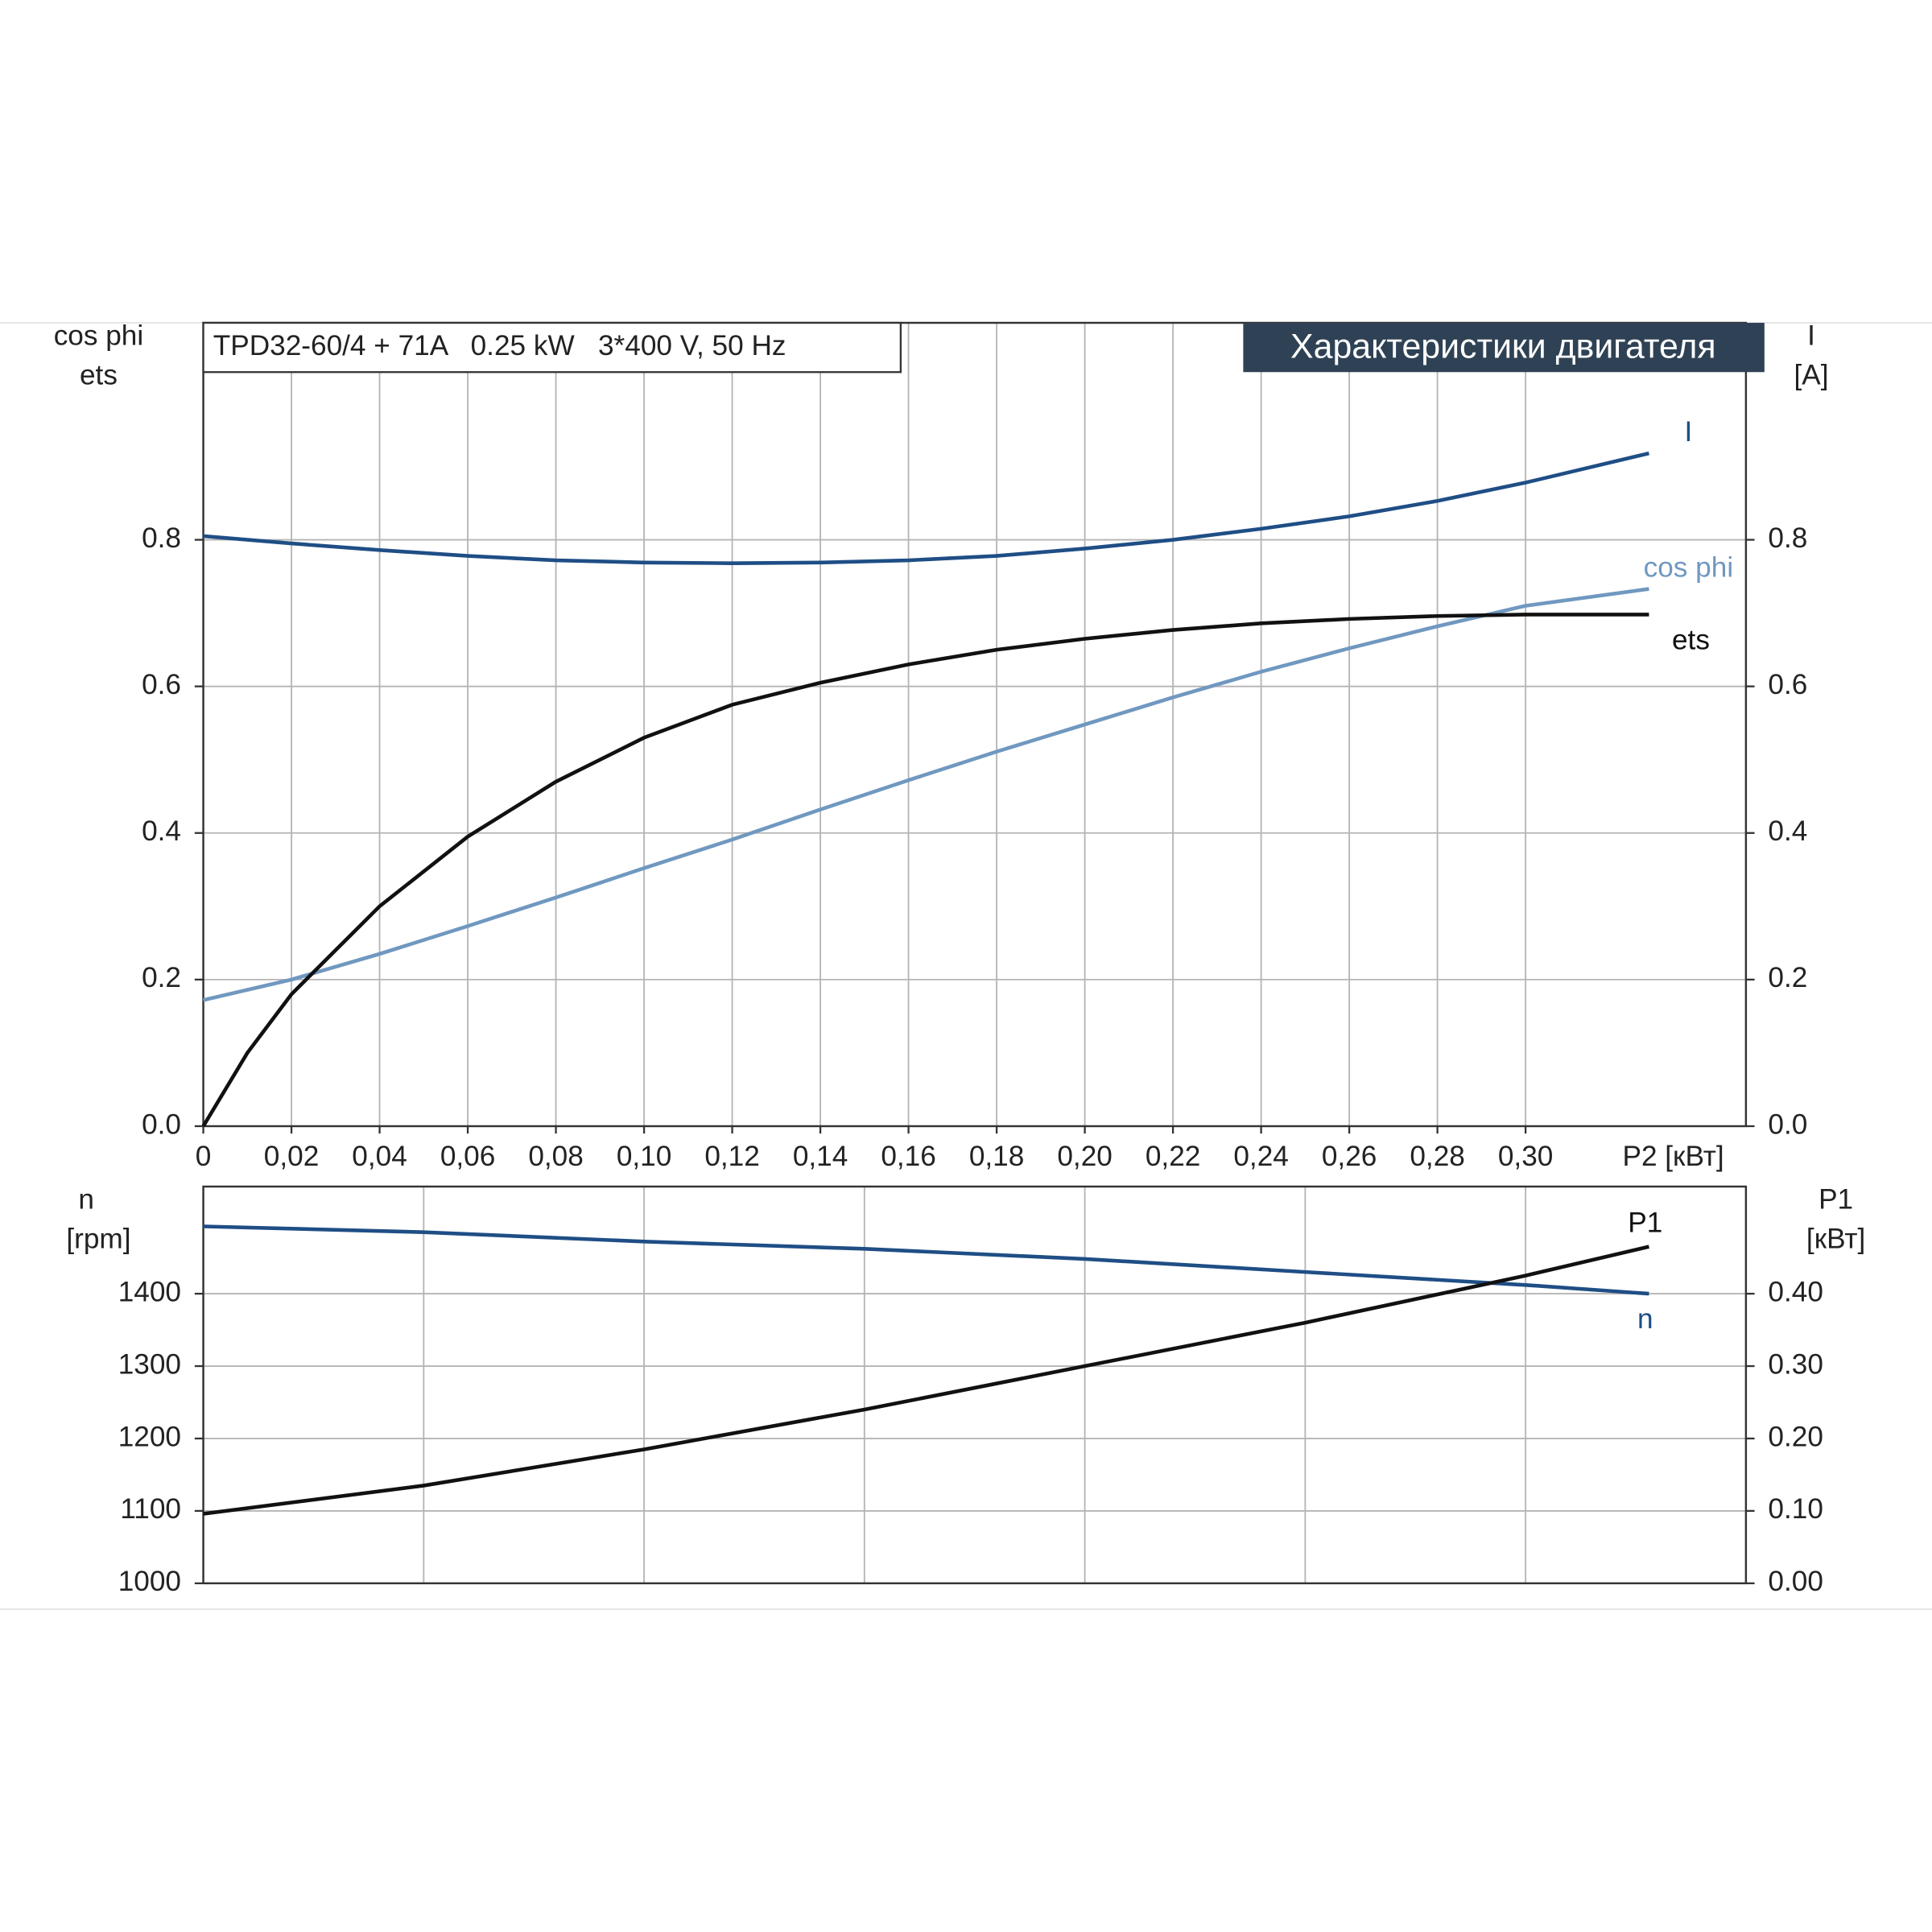  What do you see at coordinates (1787, 1124) in the screenshot?
I see `y2-tick-label: 0.0` at bounding box center [1787, 1124].